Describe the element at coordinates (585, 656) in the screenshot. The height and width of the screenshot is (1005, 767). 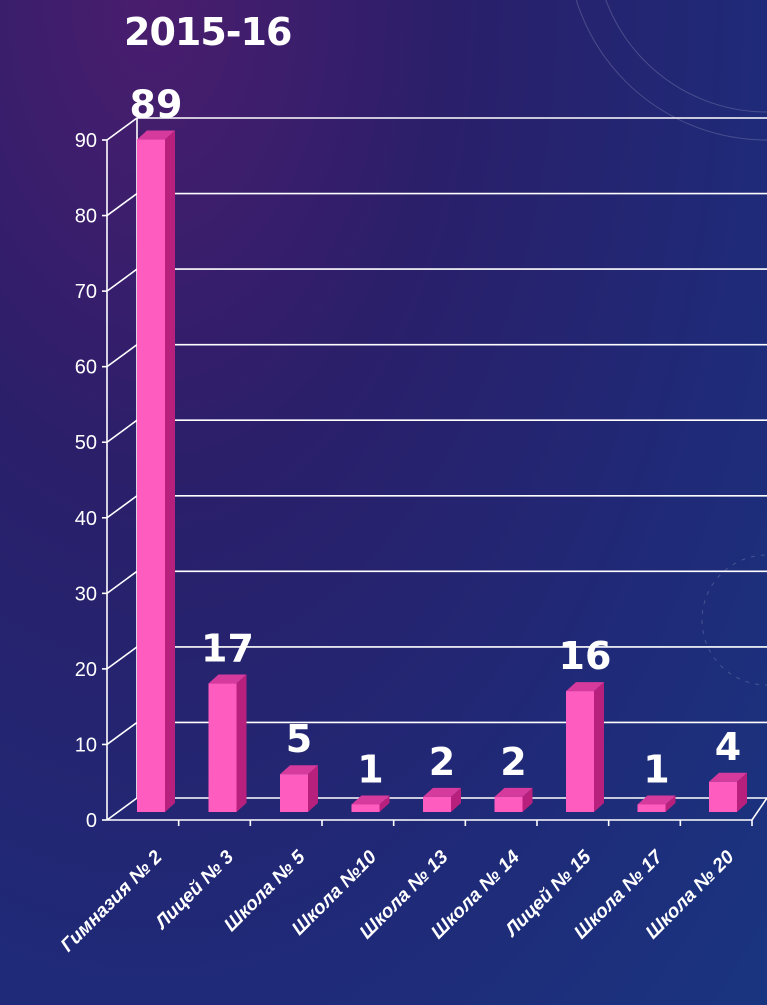
I see `data-label: 16` at that location.